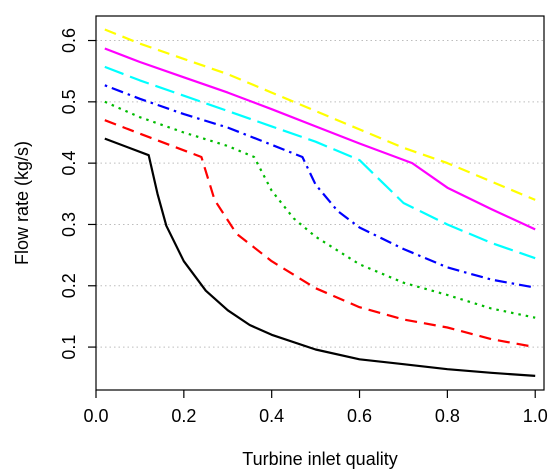  Describe the element at coordinates (319, 459) in the screenshot. I see `x-axis-title: Turbine inlet quality` at that location.